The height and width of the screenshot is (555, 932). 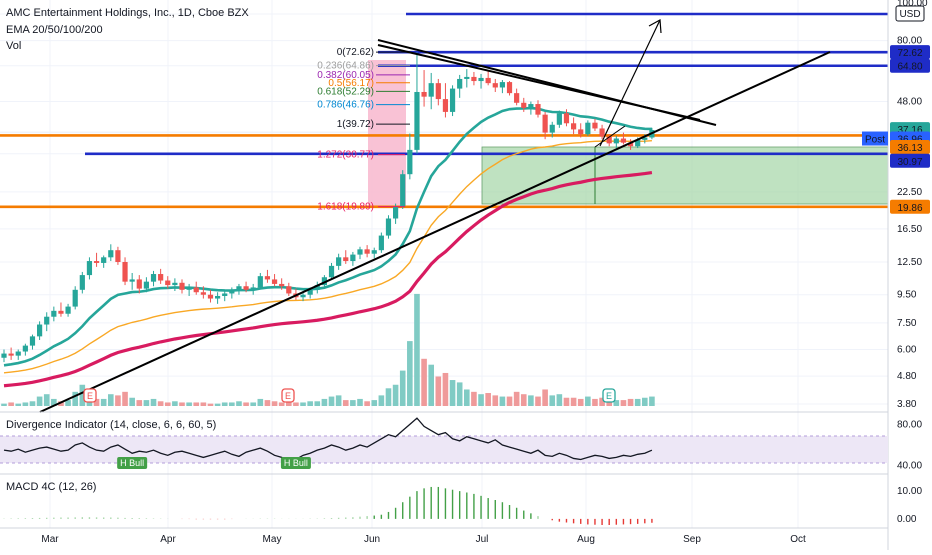 What do you see at coordinates (51, 487) in the screenshot?
I see `macd-title: MACD 4C (12, 26)` at bounding box center [51, 487].